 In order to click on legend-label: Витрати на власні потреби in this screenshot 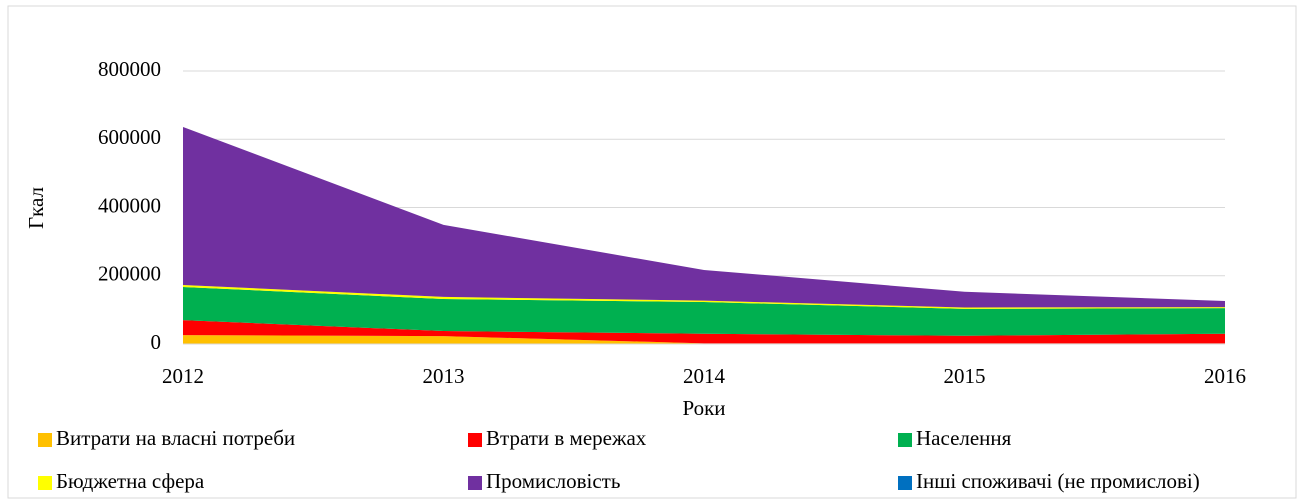, I will do `click(175, 438)`.